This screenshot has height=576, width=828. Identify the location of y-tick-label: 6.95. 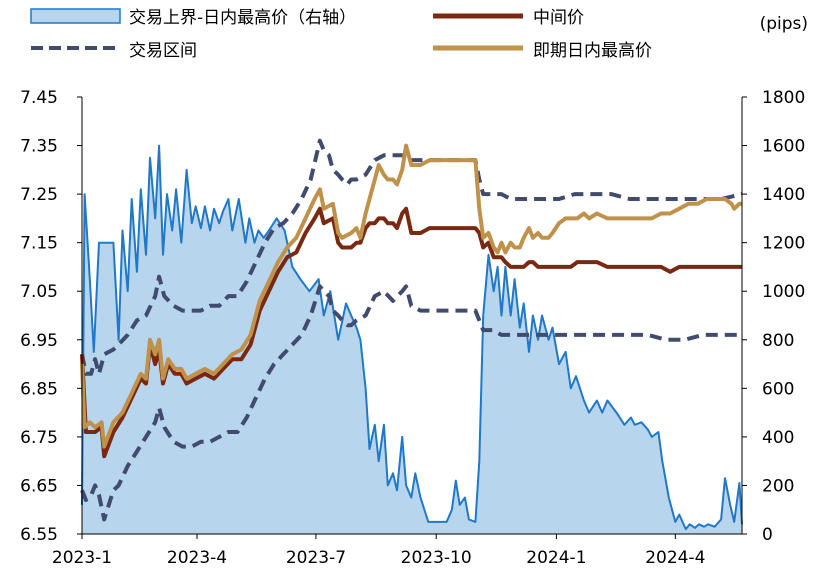
(39, 341).